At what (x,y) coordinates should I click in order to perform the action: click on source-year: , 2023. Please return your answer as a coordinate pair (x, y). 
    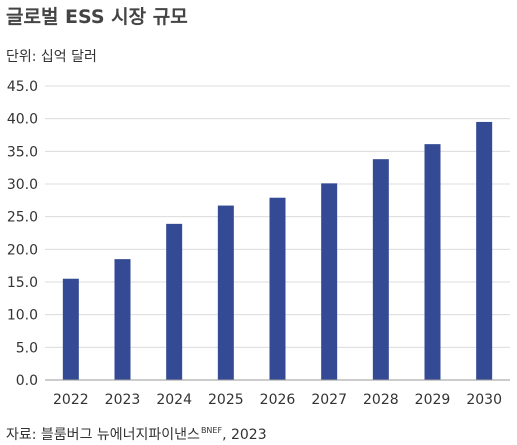
    Looking at the image, I should click on (244, 435).